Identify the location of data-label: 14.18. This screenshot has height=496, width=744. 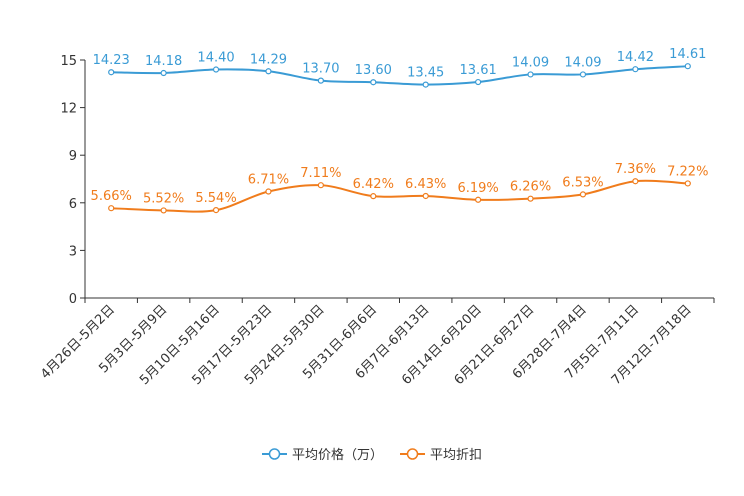
(163, 61).